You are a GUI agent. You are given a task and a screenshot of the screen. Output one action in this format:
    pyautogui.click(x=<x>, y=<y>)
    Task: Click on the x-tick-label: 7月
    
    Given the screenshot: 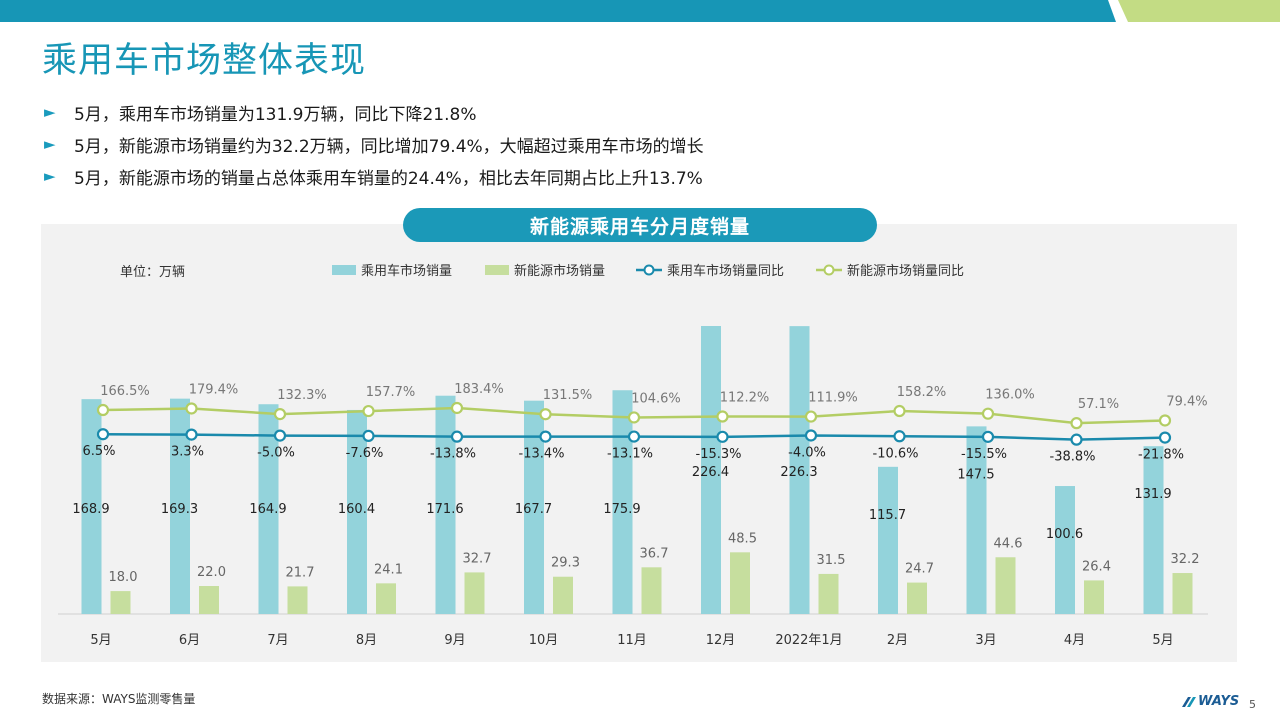 What is the action you would take?
    pyautogui.click(x=277, y=640)
    